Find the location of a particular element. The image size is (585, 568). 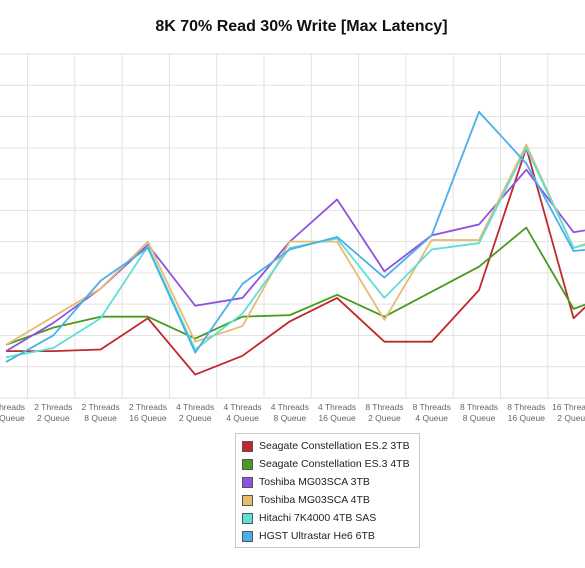

legend-item: Toshiba MG03SCA 3TB is located at coordinates (327, 482).